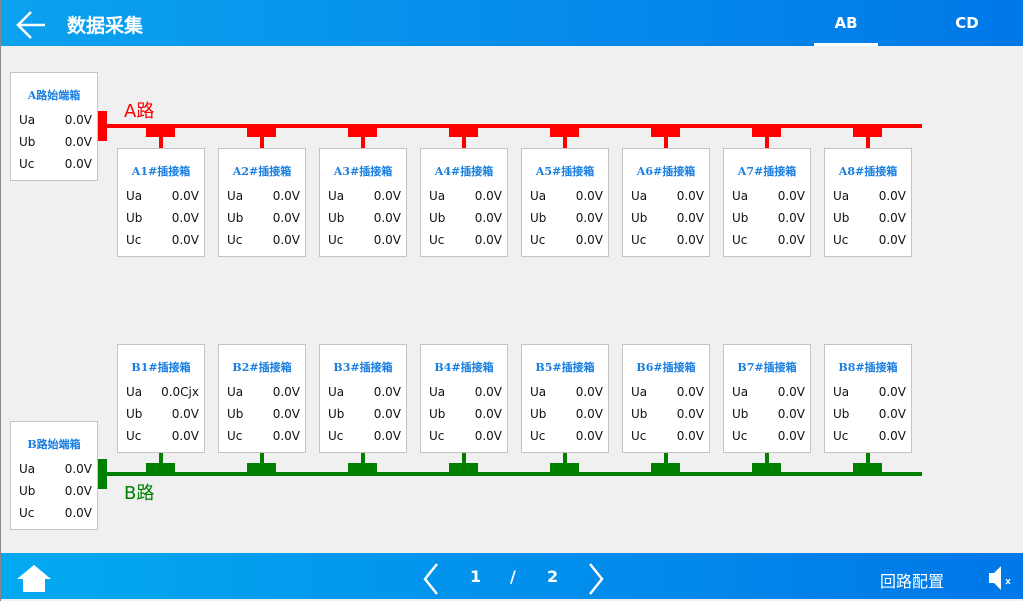 Image resolution: width=1023 pixels, height=601 pixels. What do you see at coordinates (565, 202) in the screenshot?
I see `plug-box-a5: A5#插接箱 Ua 0.0V Ub 0.0V Uc 0.0V` at bounding box center [565, 202].